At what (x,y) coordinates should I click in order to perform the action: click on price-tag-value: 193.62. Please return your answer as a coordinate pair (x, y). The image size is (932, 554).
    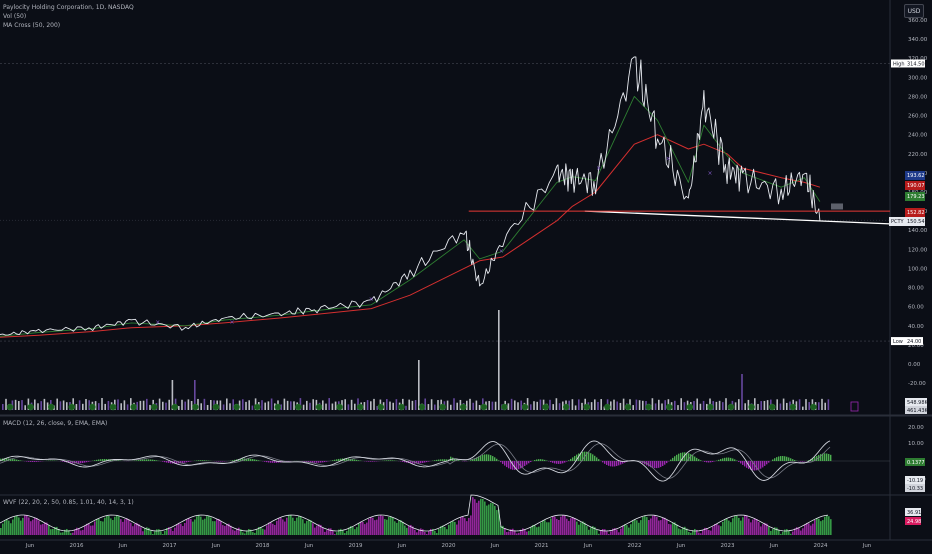
    Looking at the image, I should click on (916, 176).